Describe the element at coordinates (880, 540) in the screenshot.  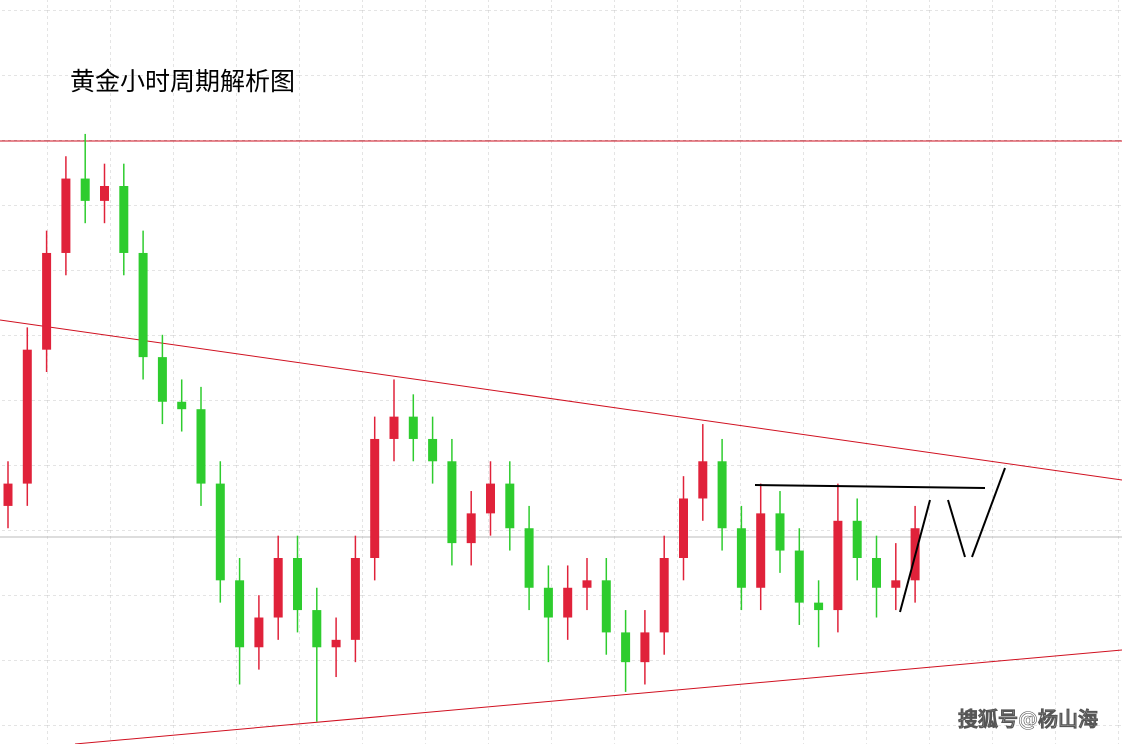
I see `annotation-sketch` at that location.